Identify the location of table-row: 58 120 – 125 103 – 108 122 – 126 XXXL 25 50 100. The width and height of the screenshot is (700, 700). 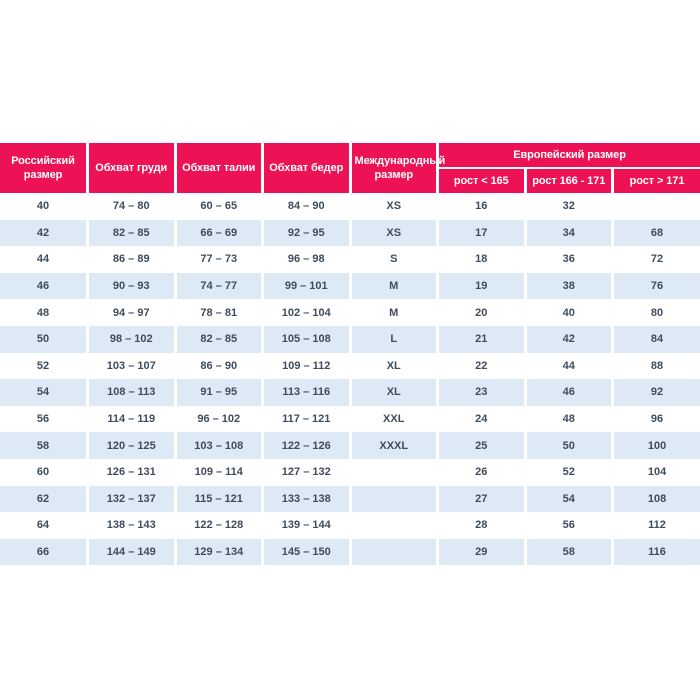
(350, 445).